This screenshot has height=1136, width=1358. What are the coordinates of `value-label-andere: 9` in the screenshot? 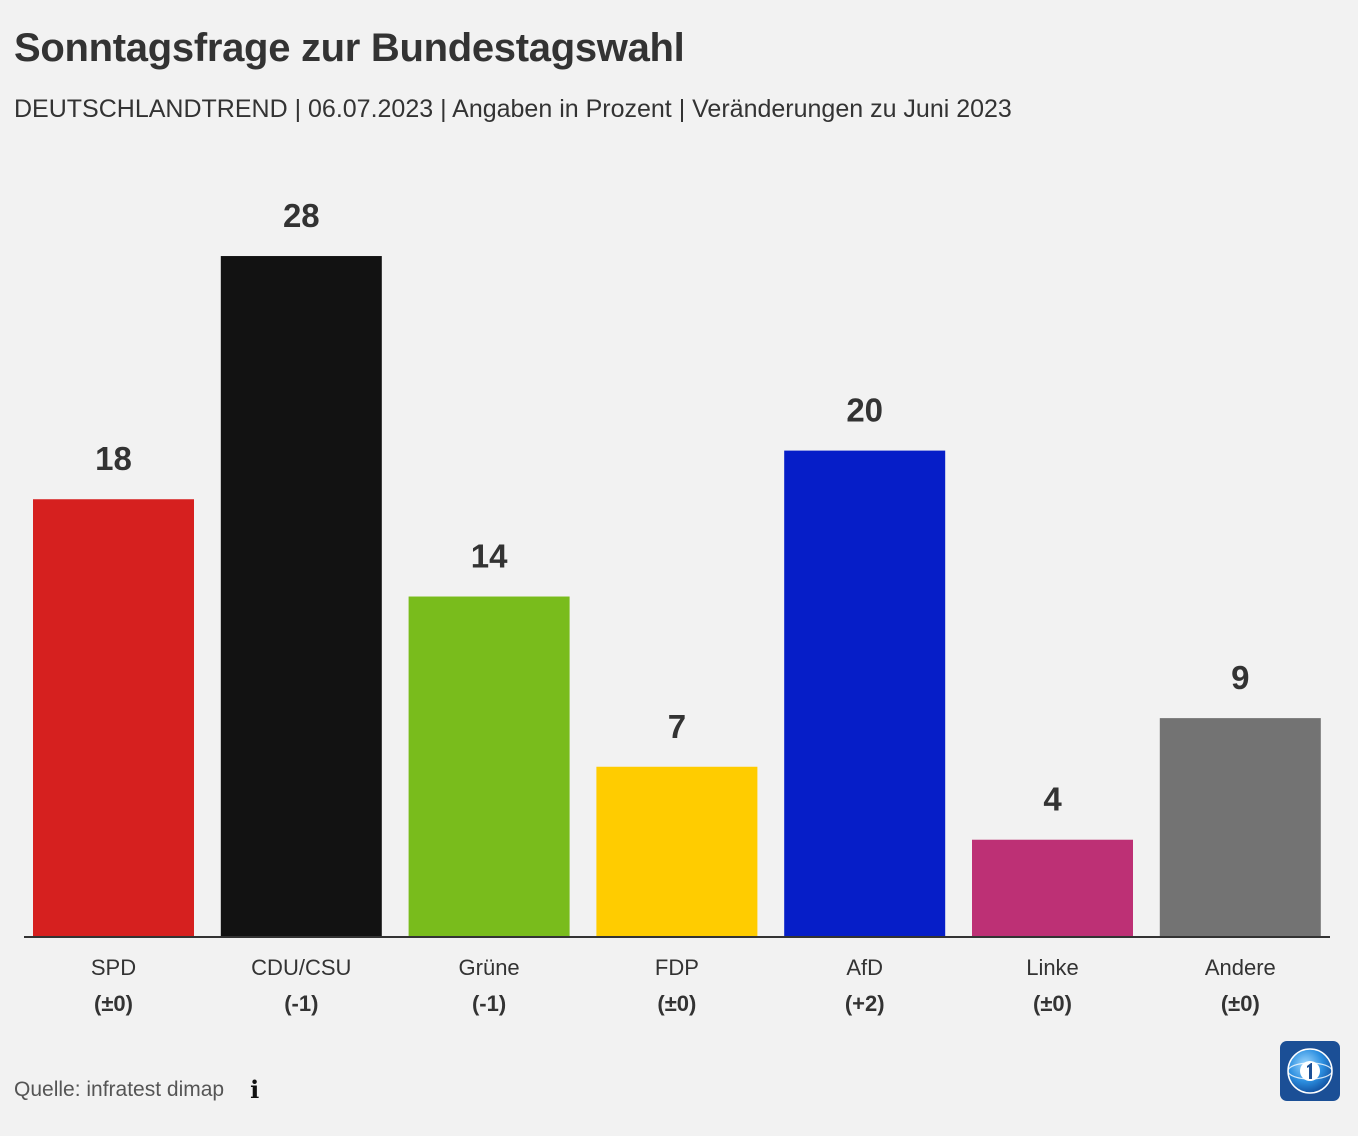 It's located at (1240, 677).